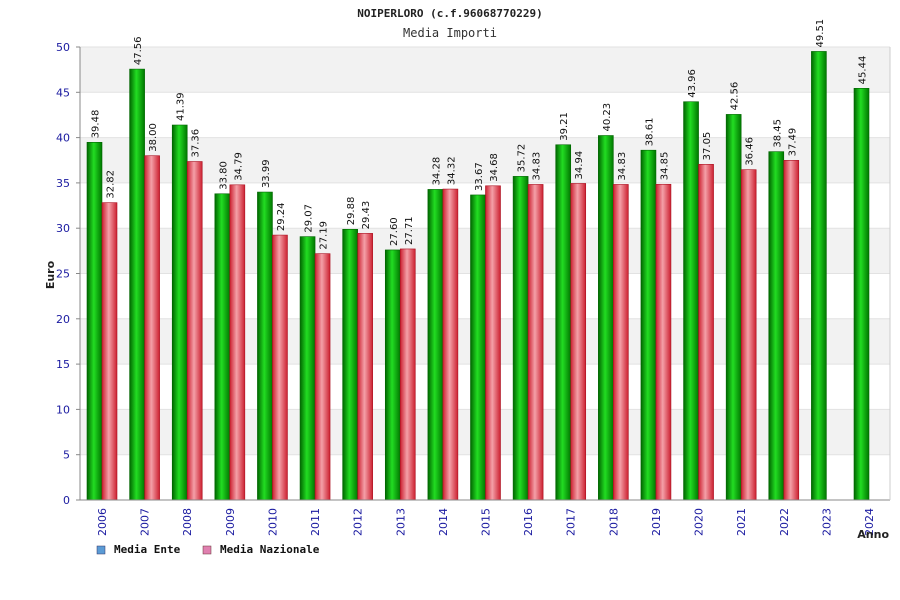 The image size is (900, 600). What do you see at coordinates (571, 522) in the screenshot?
I see `x-tick-label-2017: 2017` at bounding box center [571, 522].